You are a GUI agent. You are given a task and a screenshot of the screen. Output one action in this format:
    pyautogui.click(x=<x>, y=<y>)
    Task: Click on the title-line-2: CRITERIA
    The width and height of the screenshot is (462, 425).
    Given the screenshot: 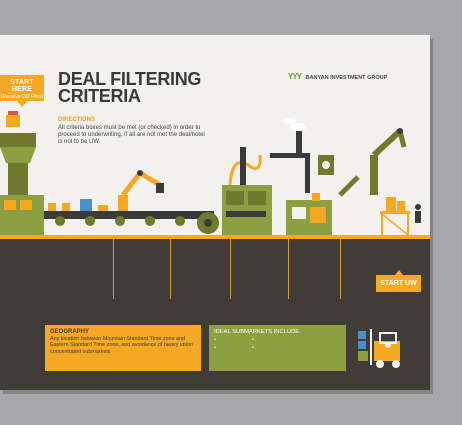 What is the action you would take?
    pyautogui.click(x=99, y=96)
    